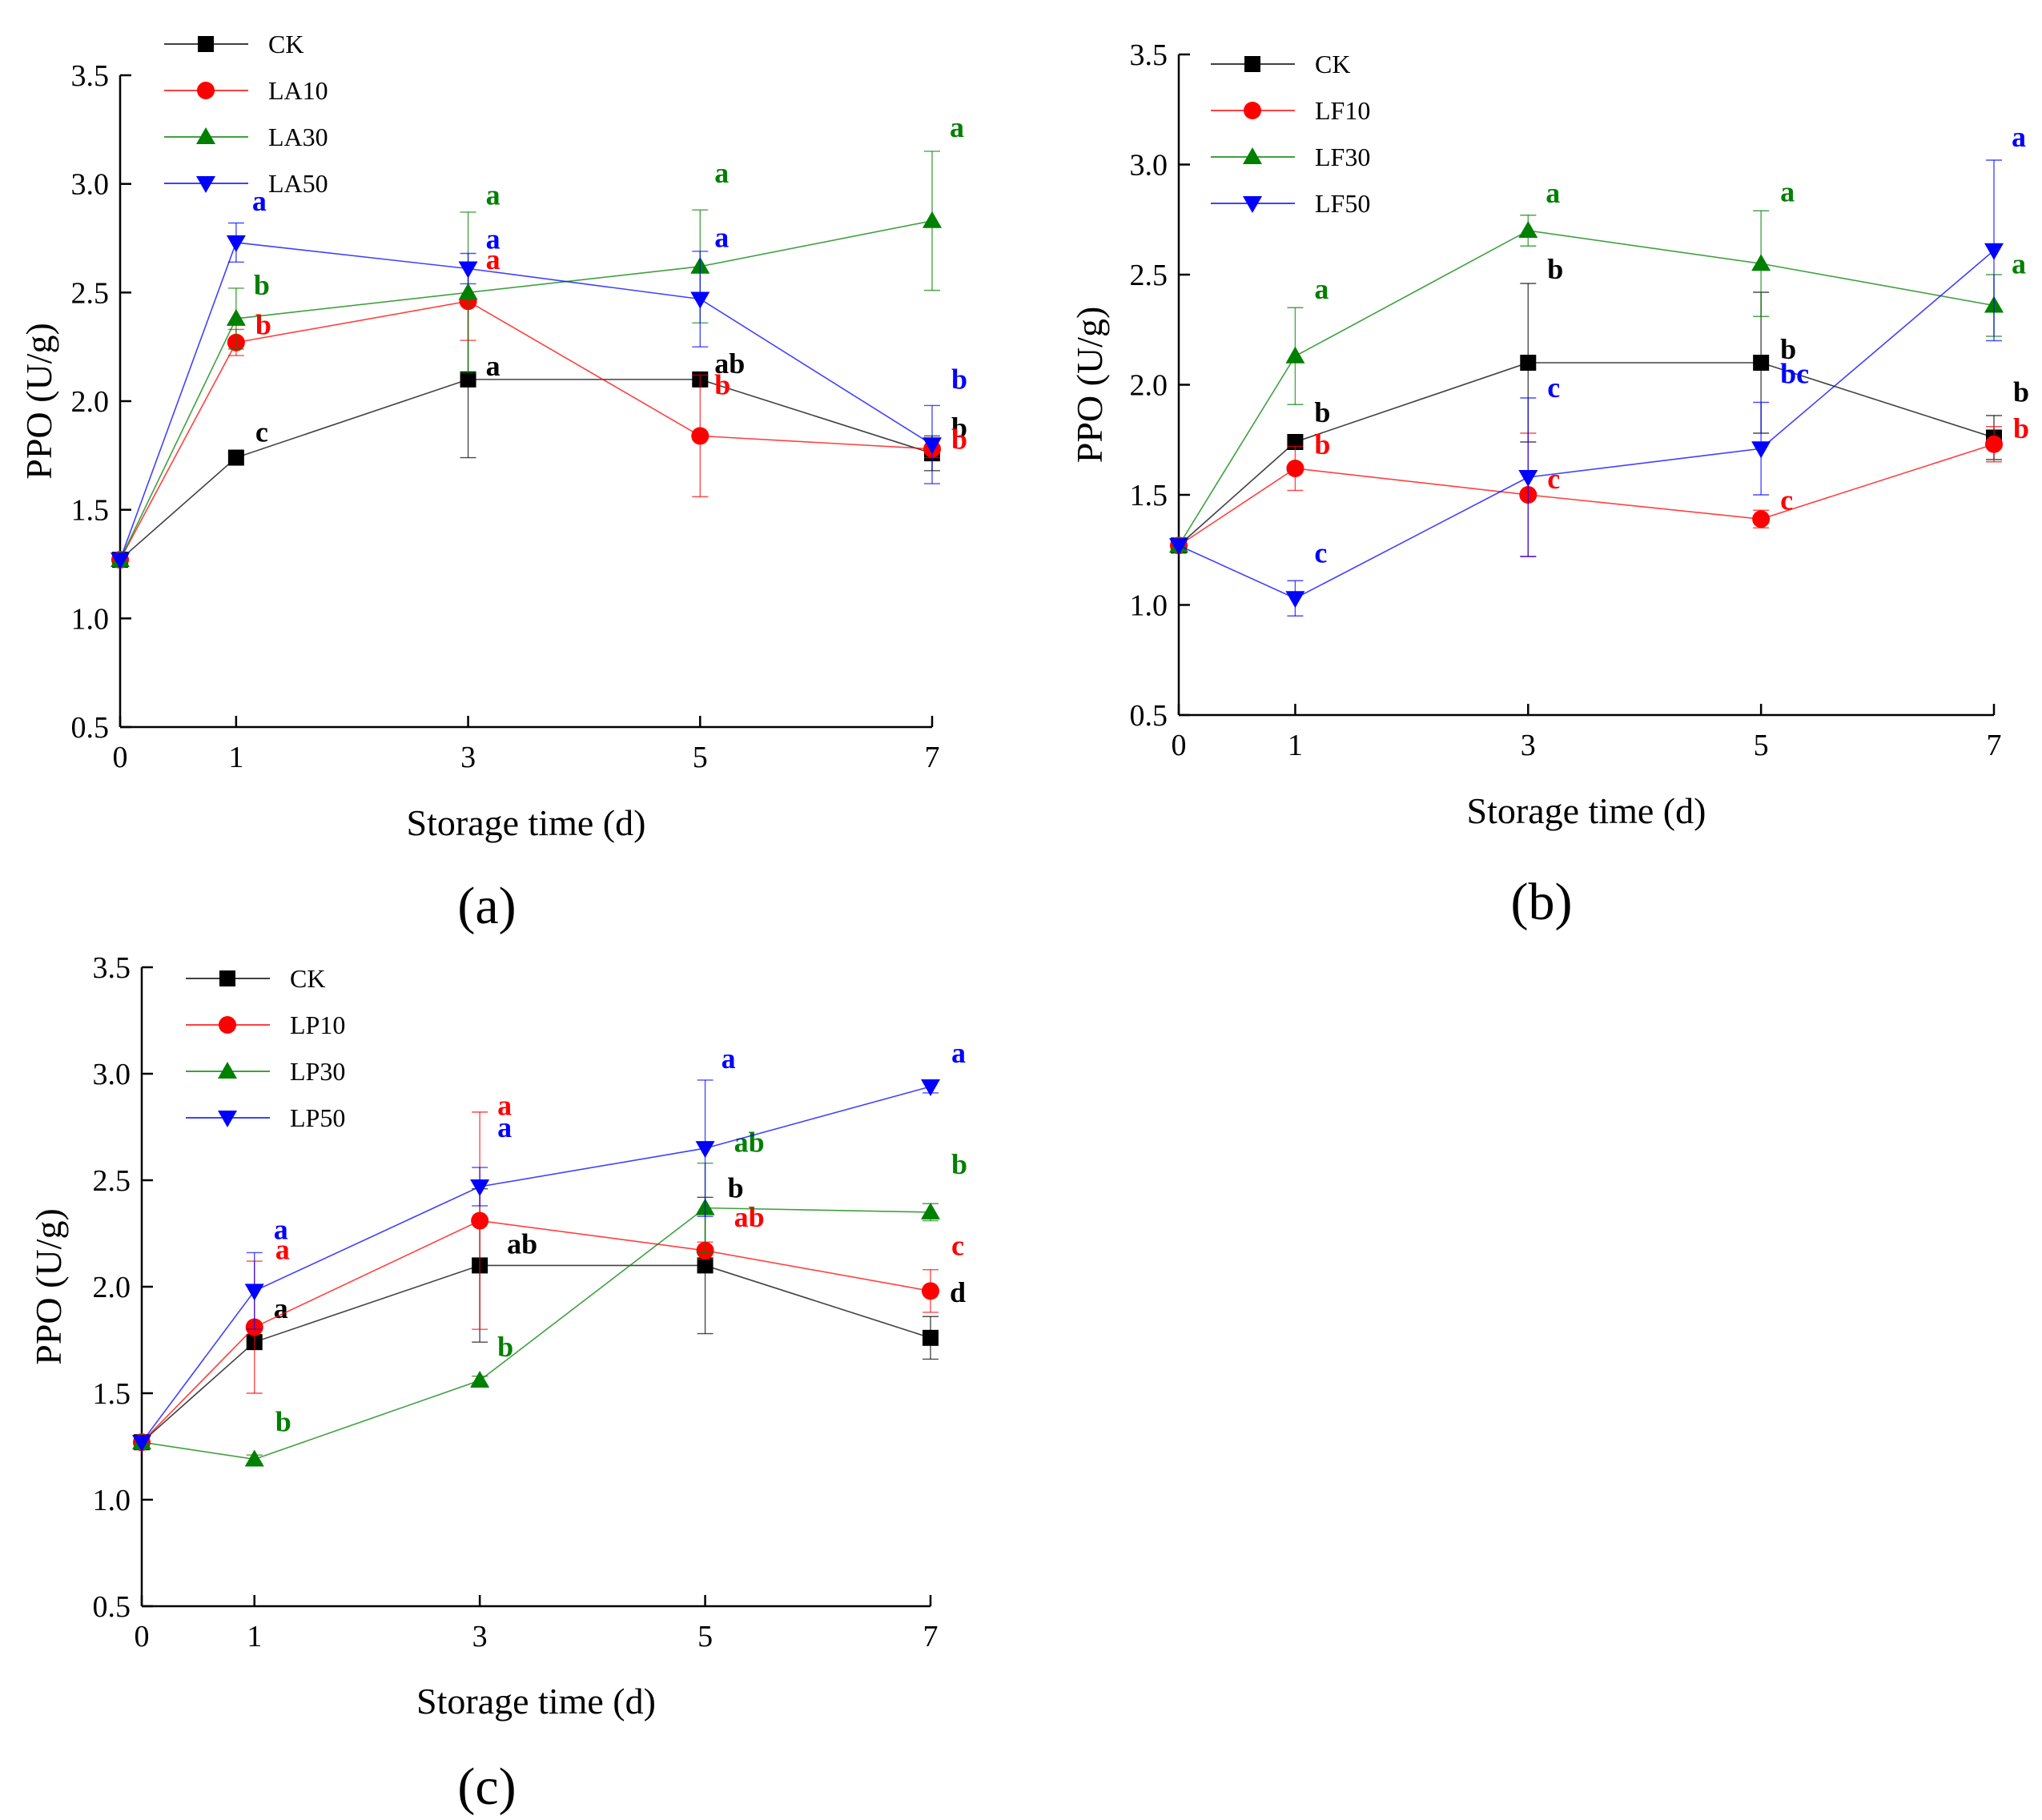 Image resolution: width=2042 pixels, height=1820 pixels. What do you see at coordinates (931, 1636) in the screenshot?
I see `x-tick-label: 7` at bounding box center [931, 1636].